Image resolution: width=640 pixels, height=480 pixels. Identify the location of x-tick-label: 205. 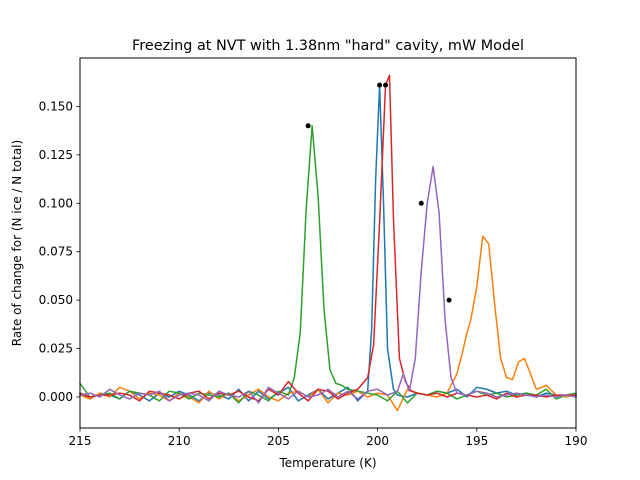
(278, 441).